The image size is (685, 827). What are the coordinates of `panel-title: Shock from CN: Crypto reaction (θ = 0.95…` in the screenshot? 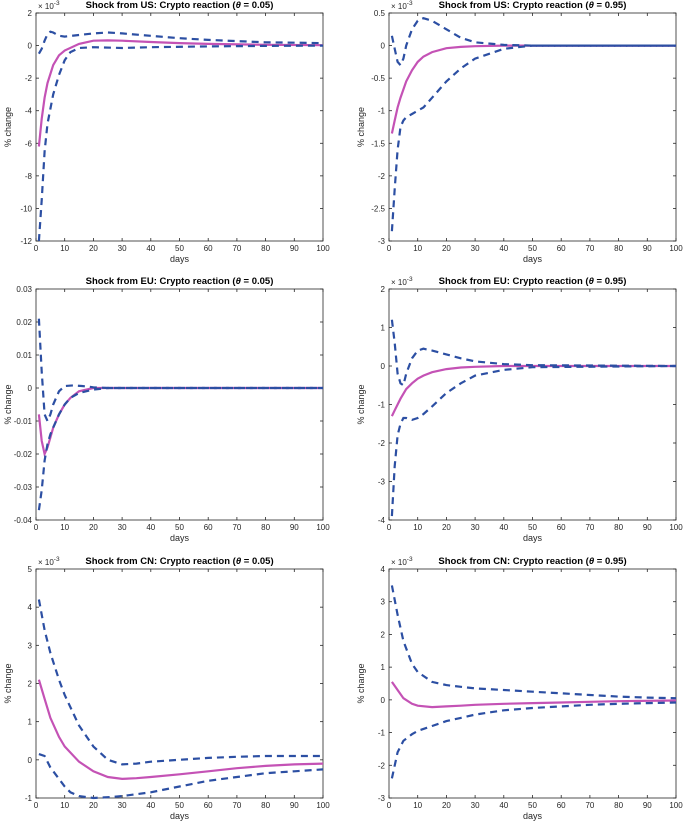 It's located at (532, 561).